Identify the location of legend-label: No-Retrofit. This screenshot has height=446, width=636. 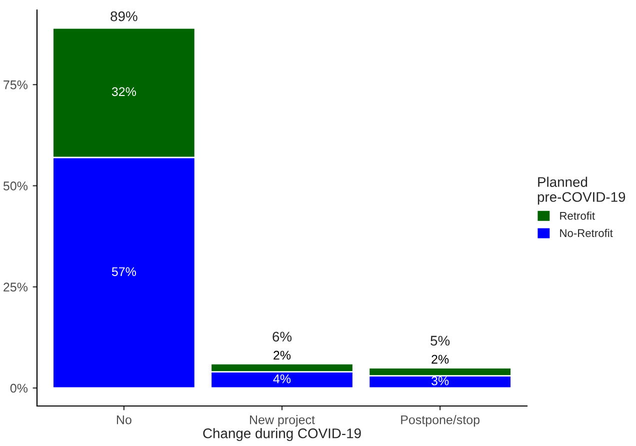
(586, 233).